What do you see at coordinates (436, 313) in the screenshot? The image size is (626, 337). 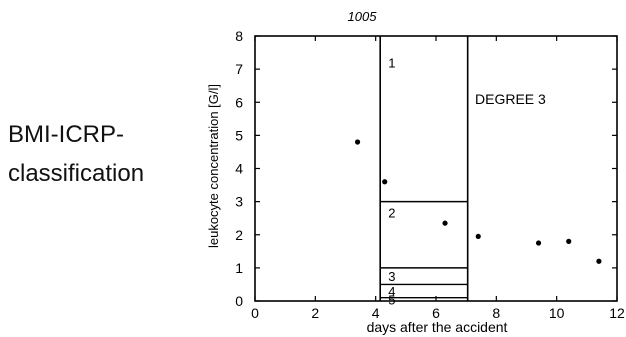 I see `x-tick-label: 6` at bounding box center [436, 313].